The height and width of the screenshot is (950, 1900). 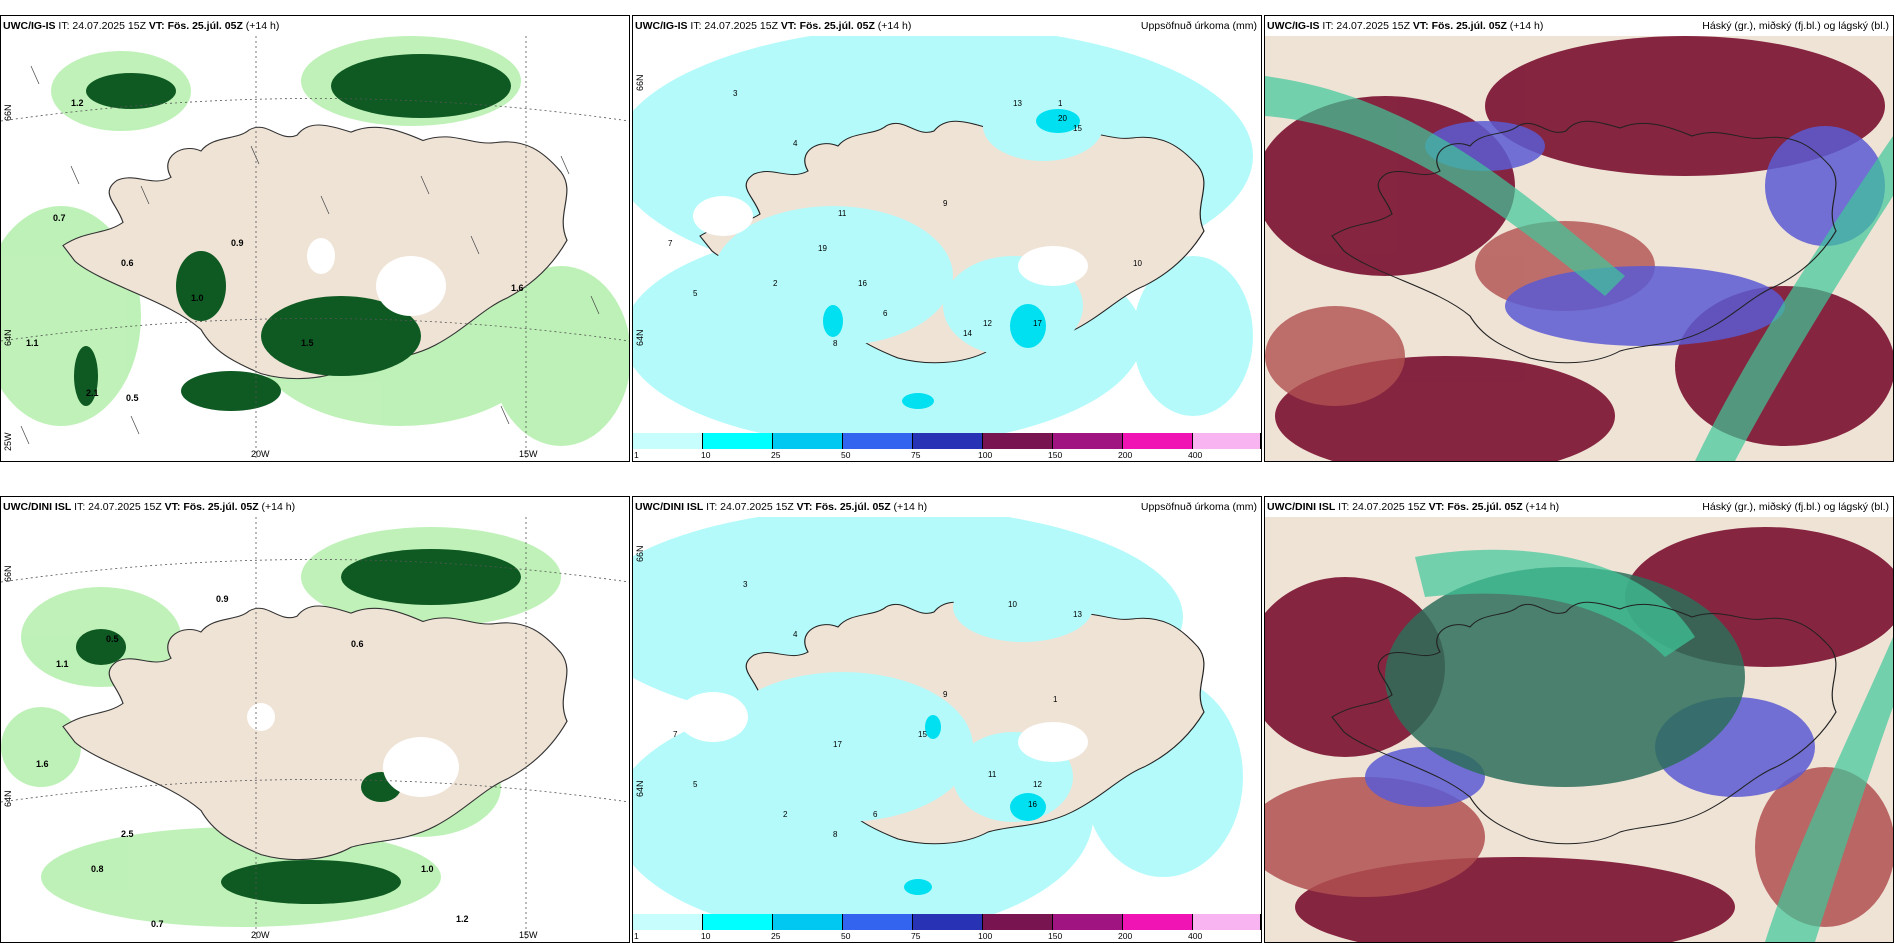 I want to click on lon-label: 25W, so click(x=8, y=441).